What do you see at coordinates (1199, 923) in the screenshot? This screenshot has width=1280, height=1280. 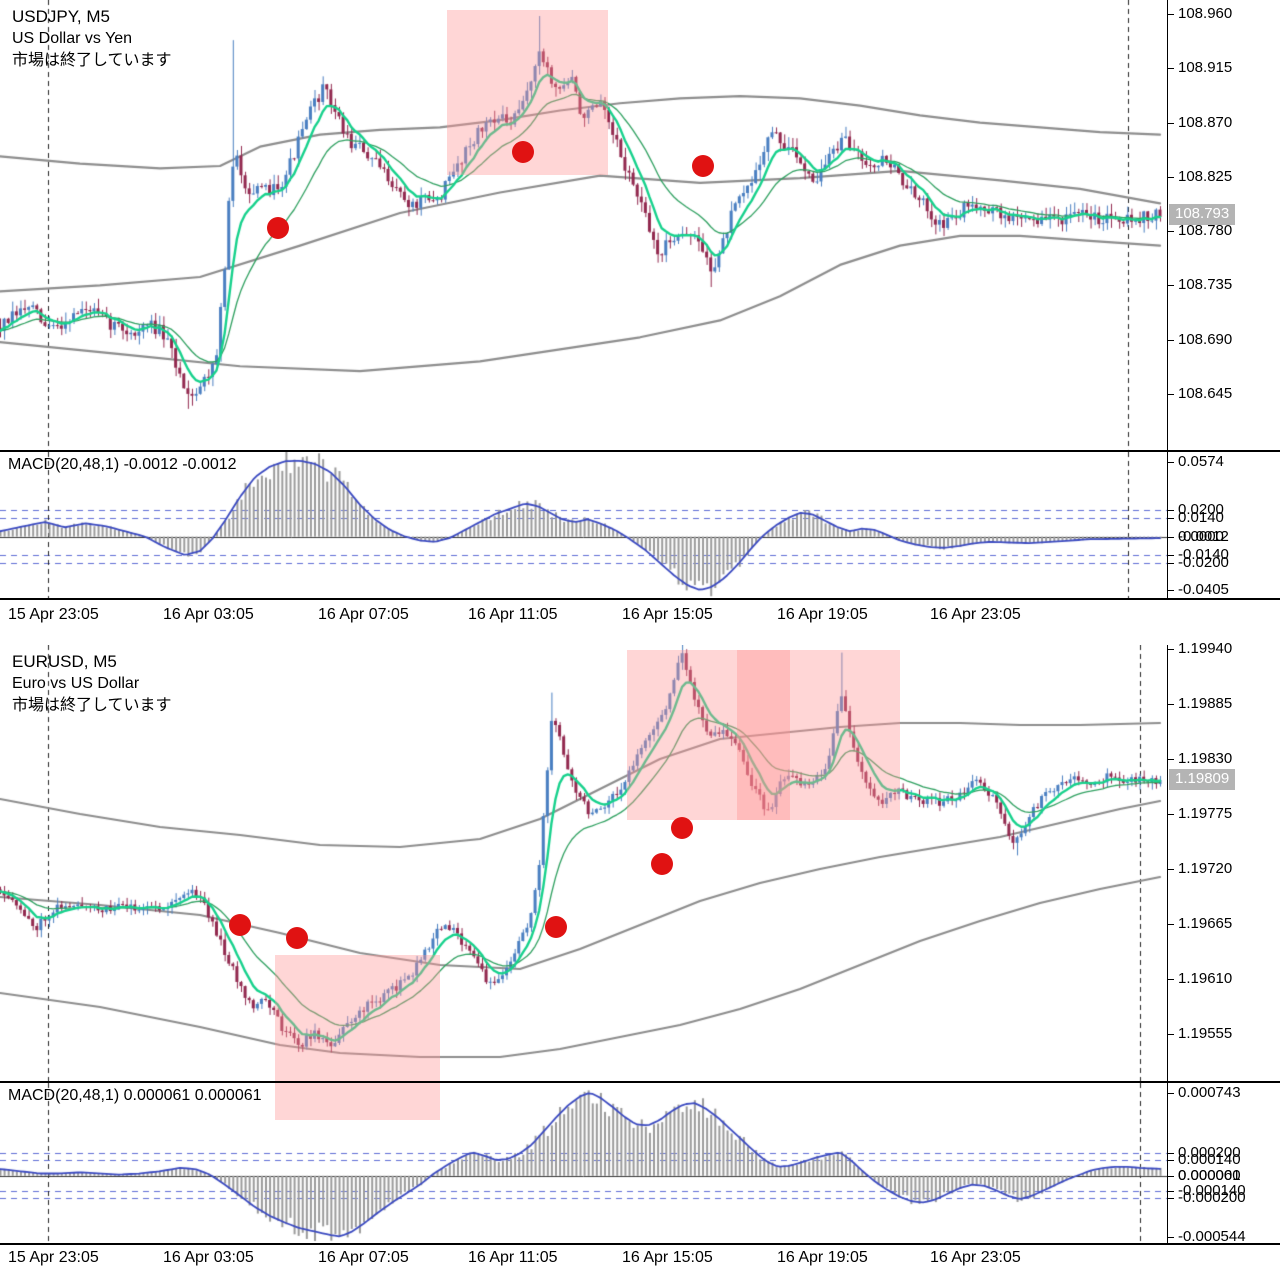 I see `y-axis-tick: 1.19665` at bounding box center [1199, 923].